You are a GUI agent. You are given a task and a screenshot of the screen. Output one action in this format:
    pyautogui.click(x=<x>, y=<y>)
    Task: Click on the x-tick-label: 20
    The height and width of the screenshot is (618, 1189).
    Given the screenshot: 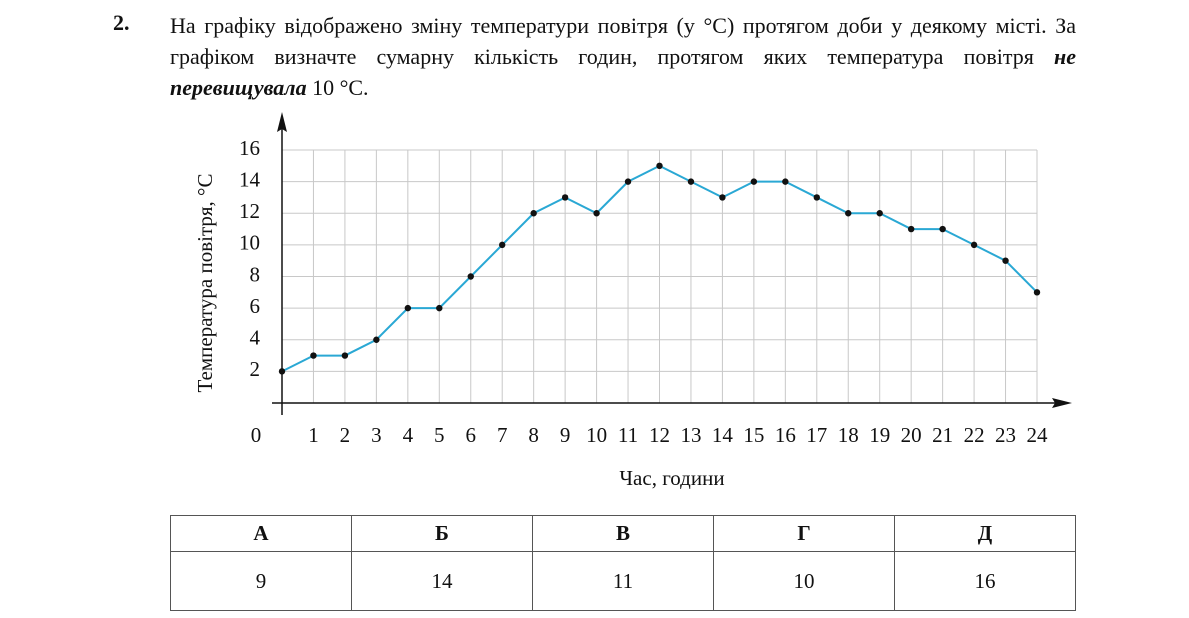 What is the action you would take?
    pyautogui.click(x=911, y=435)
    